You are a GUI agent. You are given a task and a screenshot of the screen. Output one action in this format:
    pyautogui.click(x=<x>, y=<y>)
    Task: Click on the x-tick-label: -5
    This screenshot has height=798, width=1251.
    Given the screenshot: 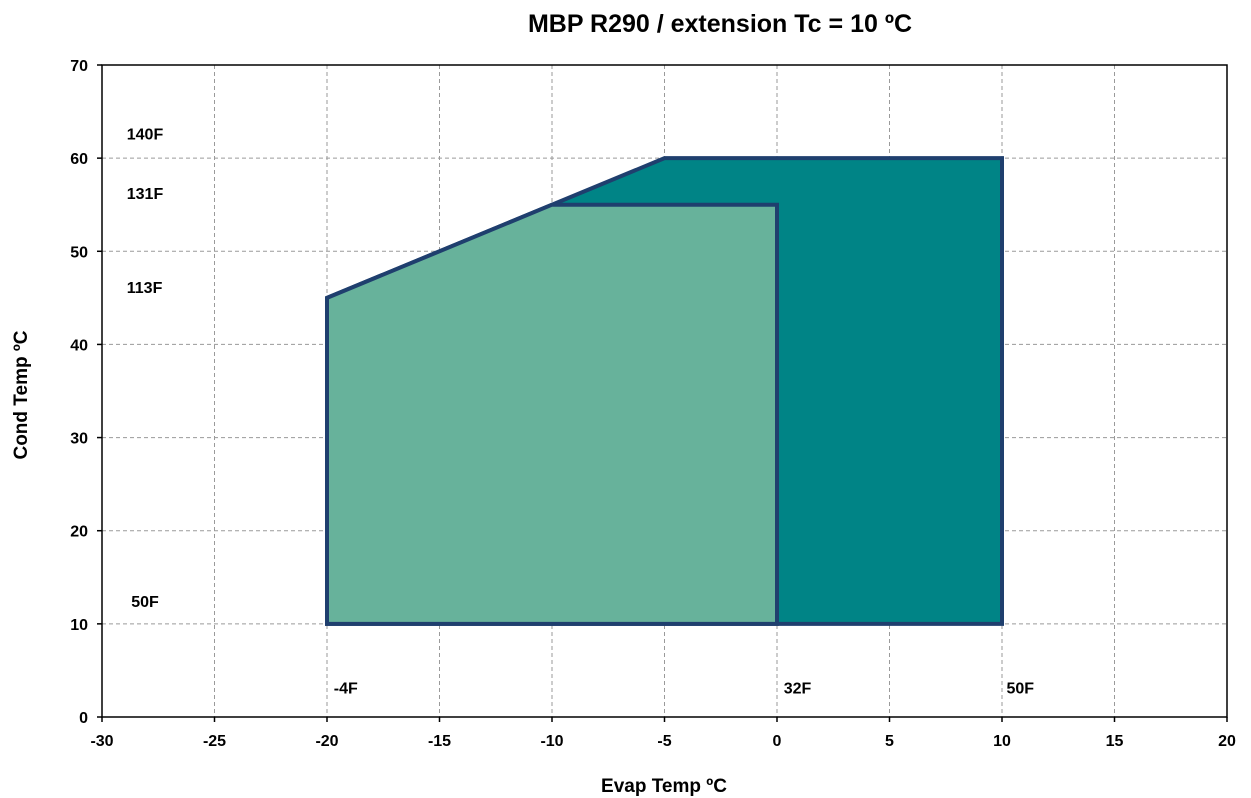 What is the action you would take?
    pyautogui.click(x=664, y=741)
    